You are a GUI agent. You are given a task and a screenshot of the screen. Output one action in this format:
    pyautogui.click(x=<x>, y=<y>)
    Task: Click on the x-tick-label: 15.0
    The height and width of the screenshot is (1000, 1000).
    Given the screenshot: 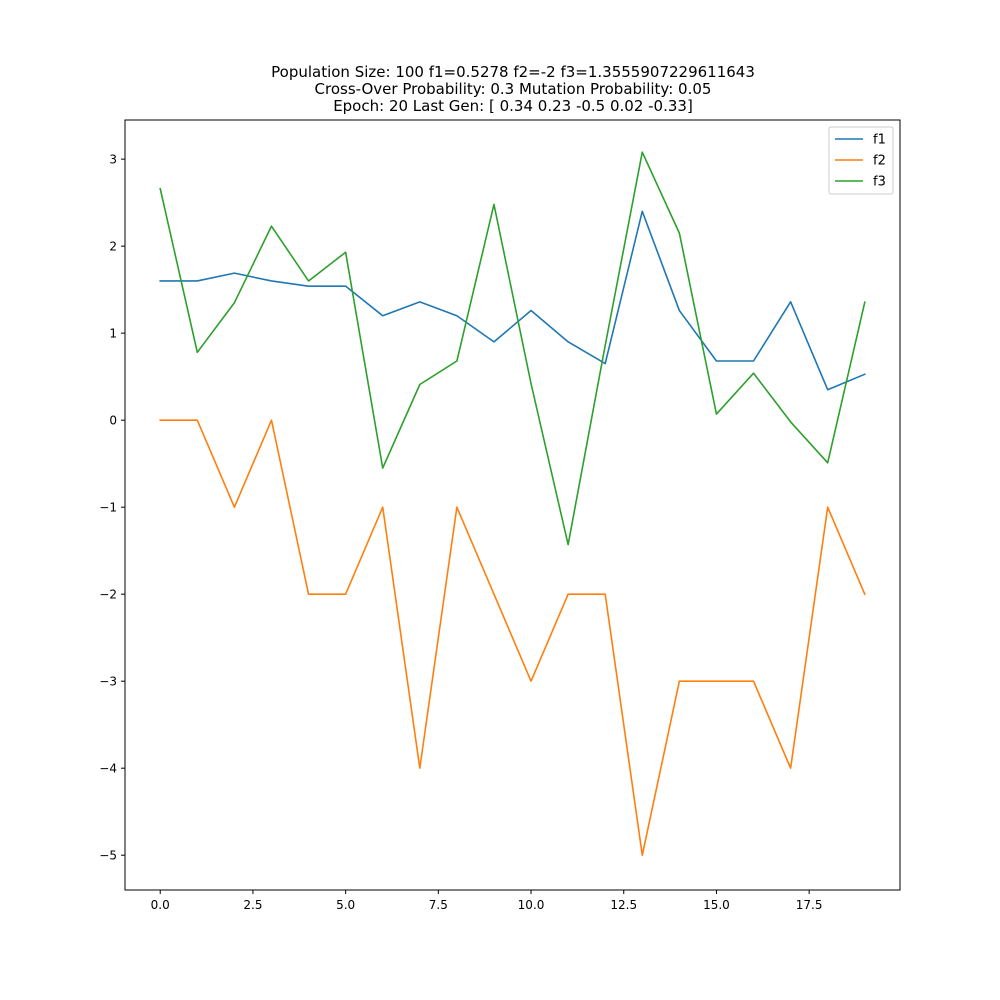 What is the action you would take?
    pyautogui.click(x=716, y=905)
    